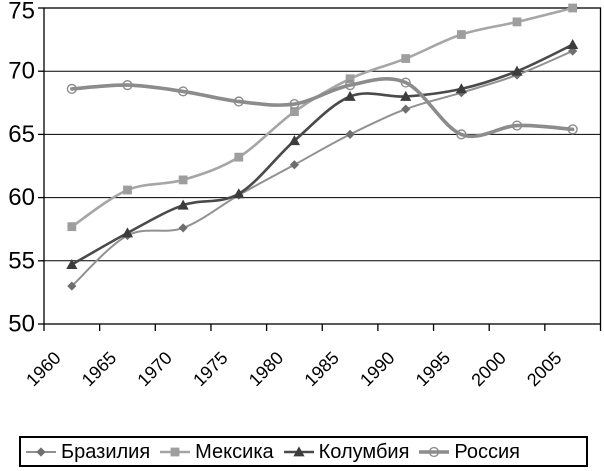 Image resolution: width=604 pixels, height=471 pixels. I want to click on legend: Бразилия Мексика Колумбия Россия, so click(303, 451).